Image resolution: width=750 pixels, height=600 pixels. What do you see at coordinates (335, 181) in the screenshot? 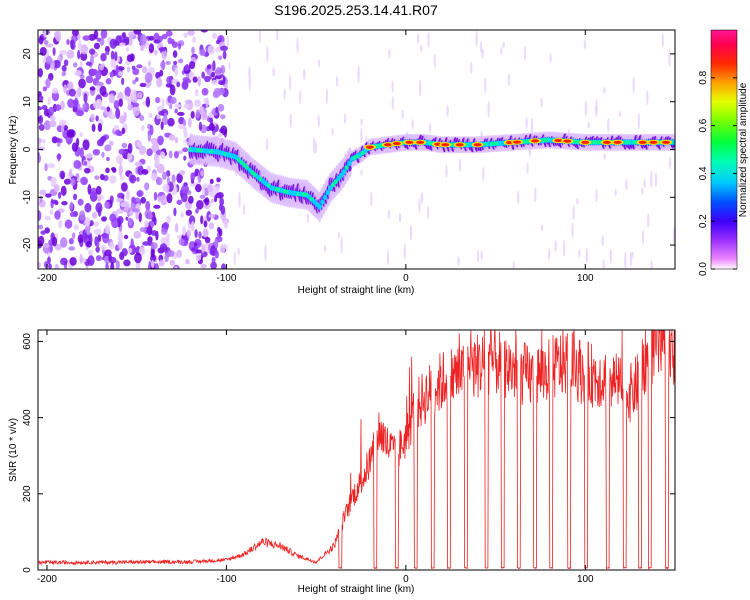
I see `ridge-peak` at bounding box center [335, 181].